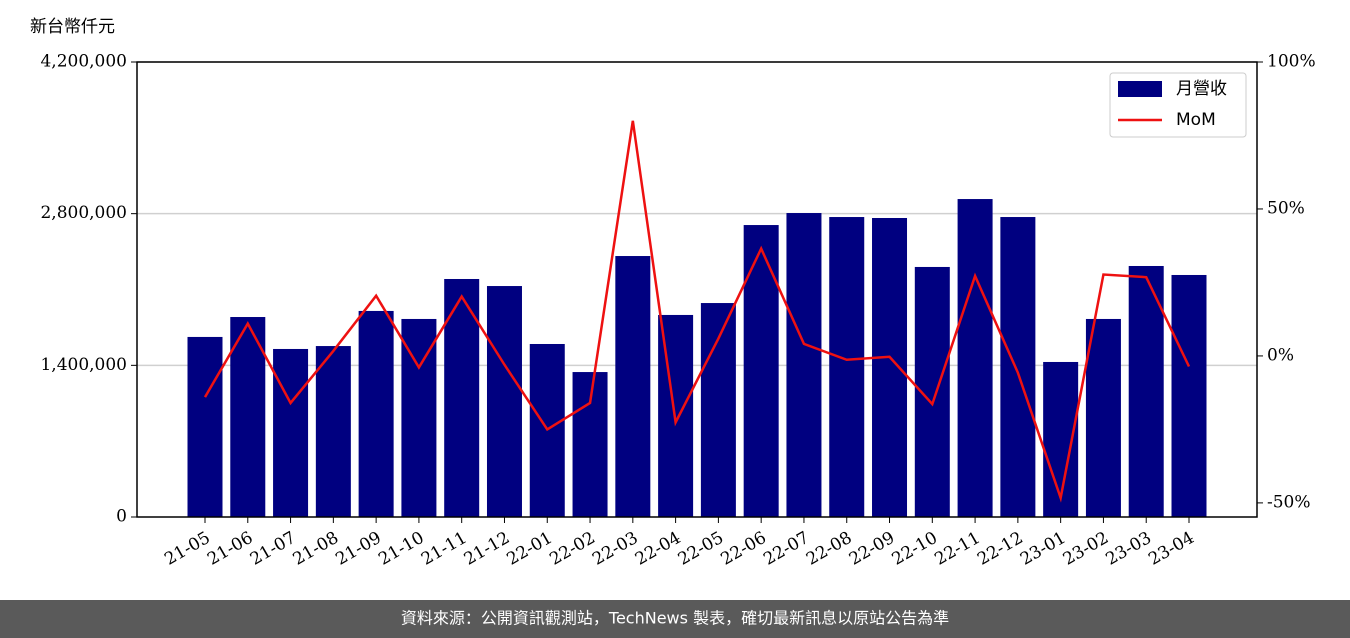 Image resolution: width=1350 pixels, height=638 pixels. I want to click on footer: 資料來源：公開資訊觀測站，TechNews 製表，確切最新訊息以原站公告為準, so click(675, 618).